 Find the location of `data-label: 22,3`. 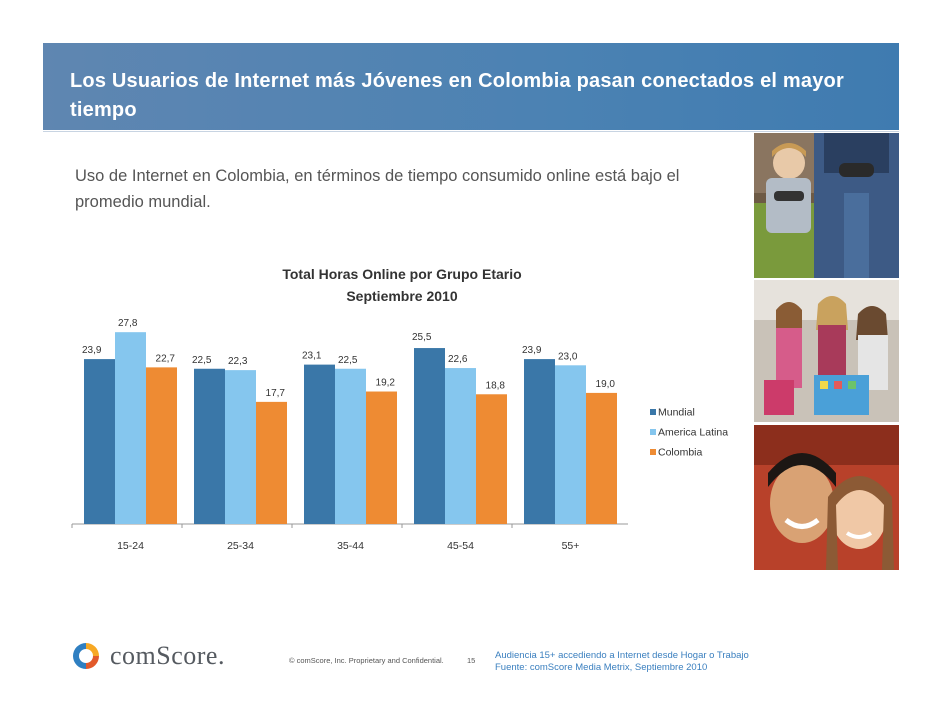

data-label: 22,3 is located at coordinates (238, 361).